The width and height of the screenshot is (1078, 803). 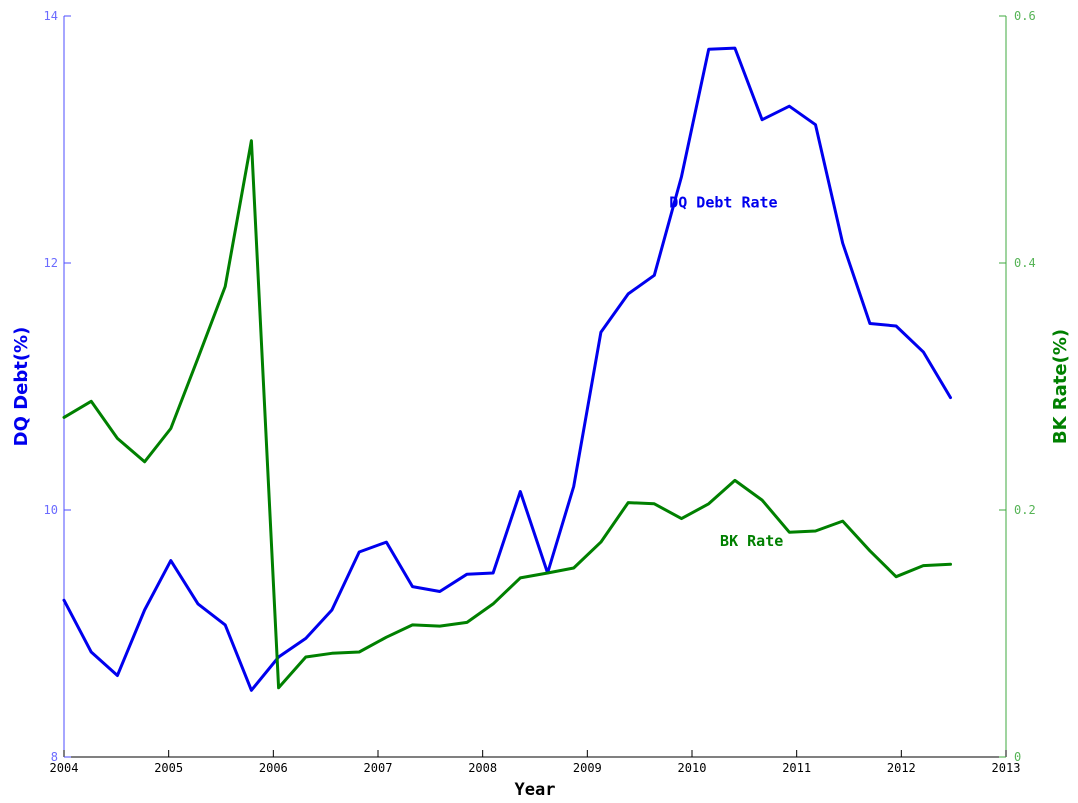 I want to click on left-y-tick-label: 8, so click(x=54, y=757).